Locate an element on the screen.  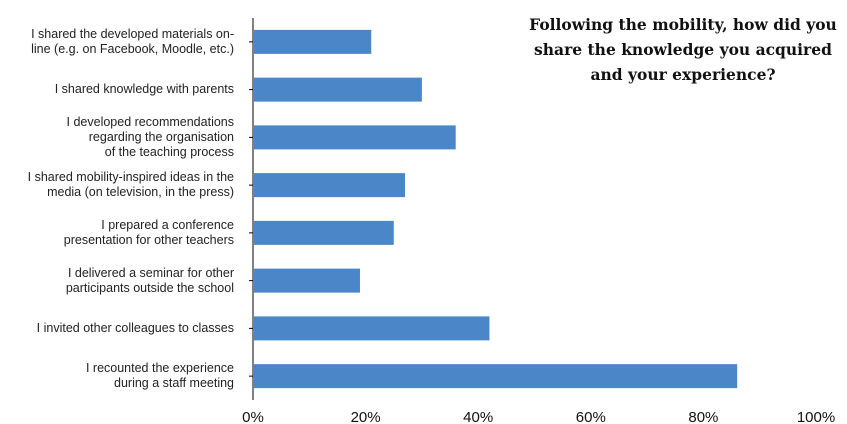
x-tick-label: 100% is located at coordinates (816, 416).